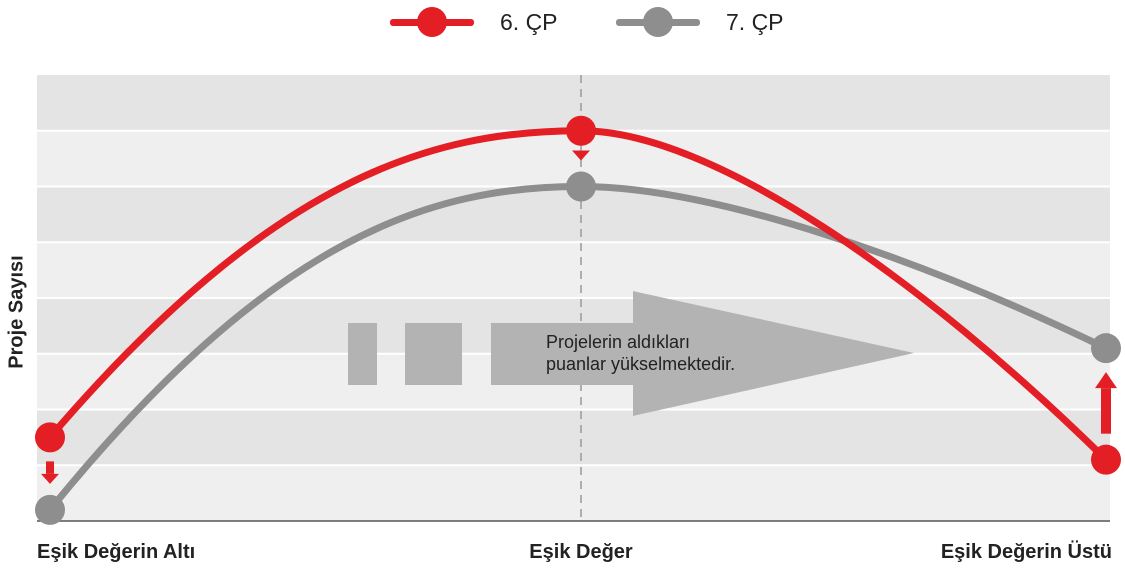  What do you see at coordinates (640, 364) in the screenshot?
I see `annotation-line-2: puanlar yükselmektedir.` at bounding box center [640, 364].